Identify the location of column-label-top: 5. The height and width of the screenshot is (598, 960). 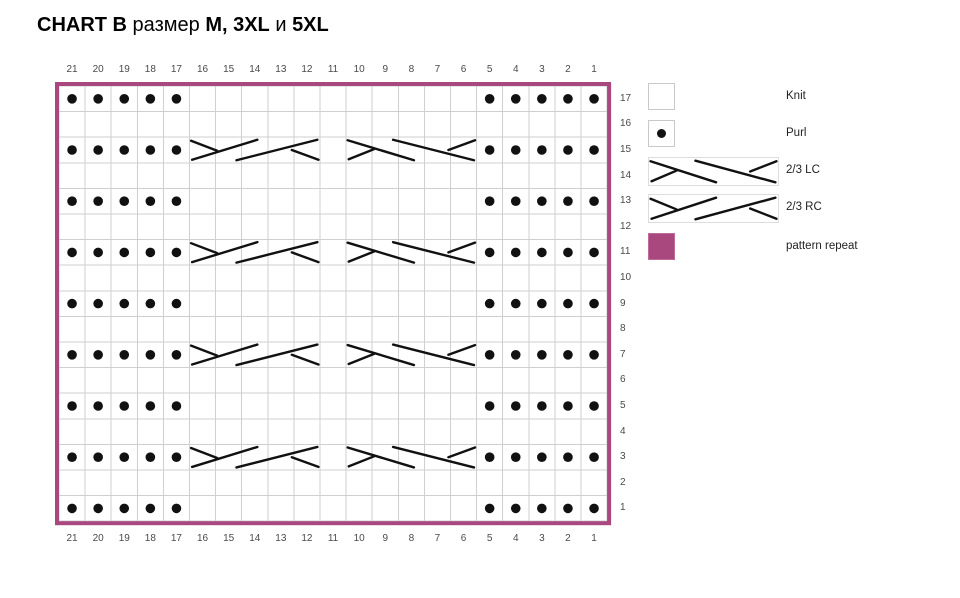
(489, 69).